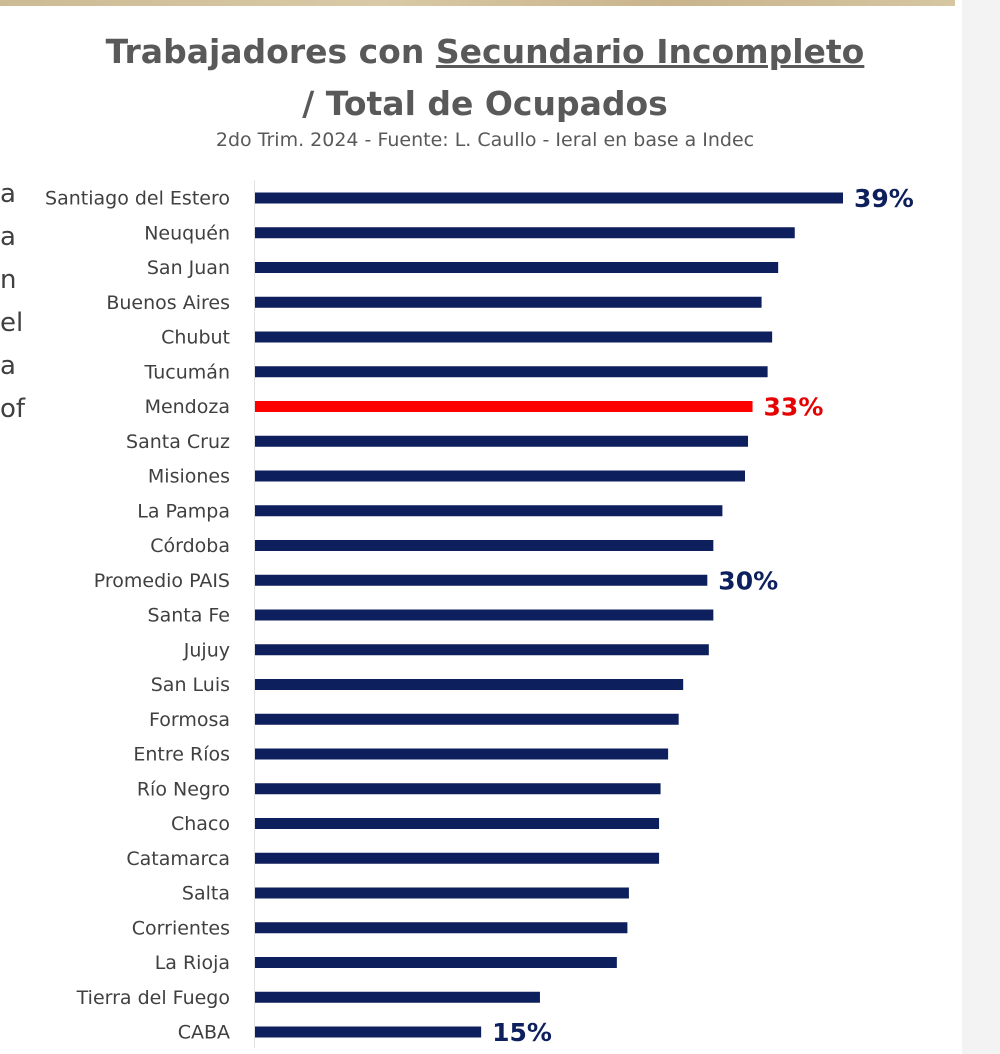  I want to click on category-label-buenos-aires: Buenos Aires, so click(168, 303).